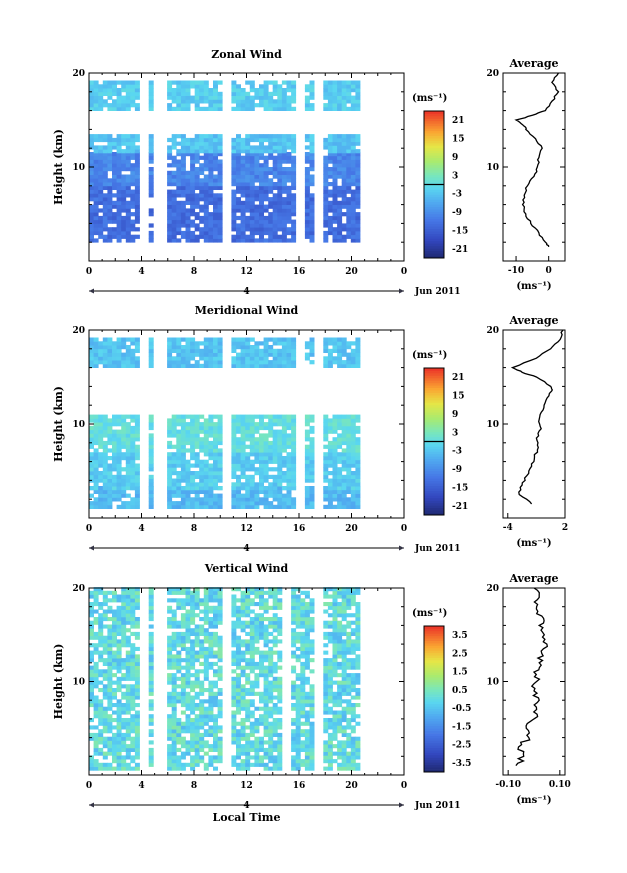 Image resolution: width=627 pixels, height=873 pixels. Describe the element at coordinates (246, 529) in the screenshot. I see `x-tick-label: 12` at that location.